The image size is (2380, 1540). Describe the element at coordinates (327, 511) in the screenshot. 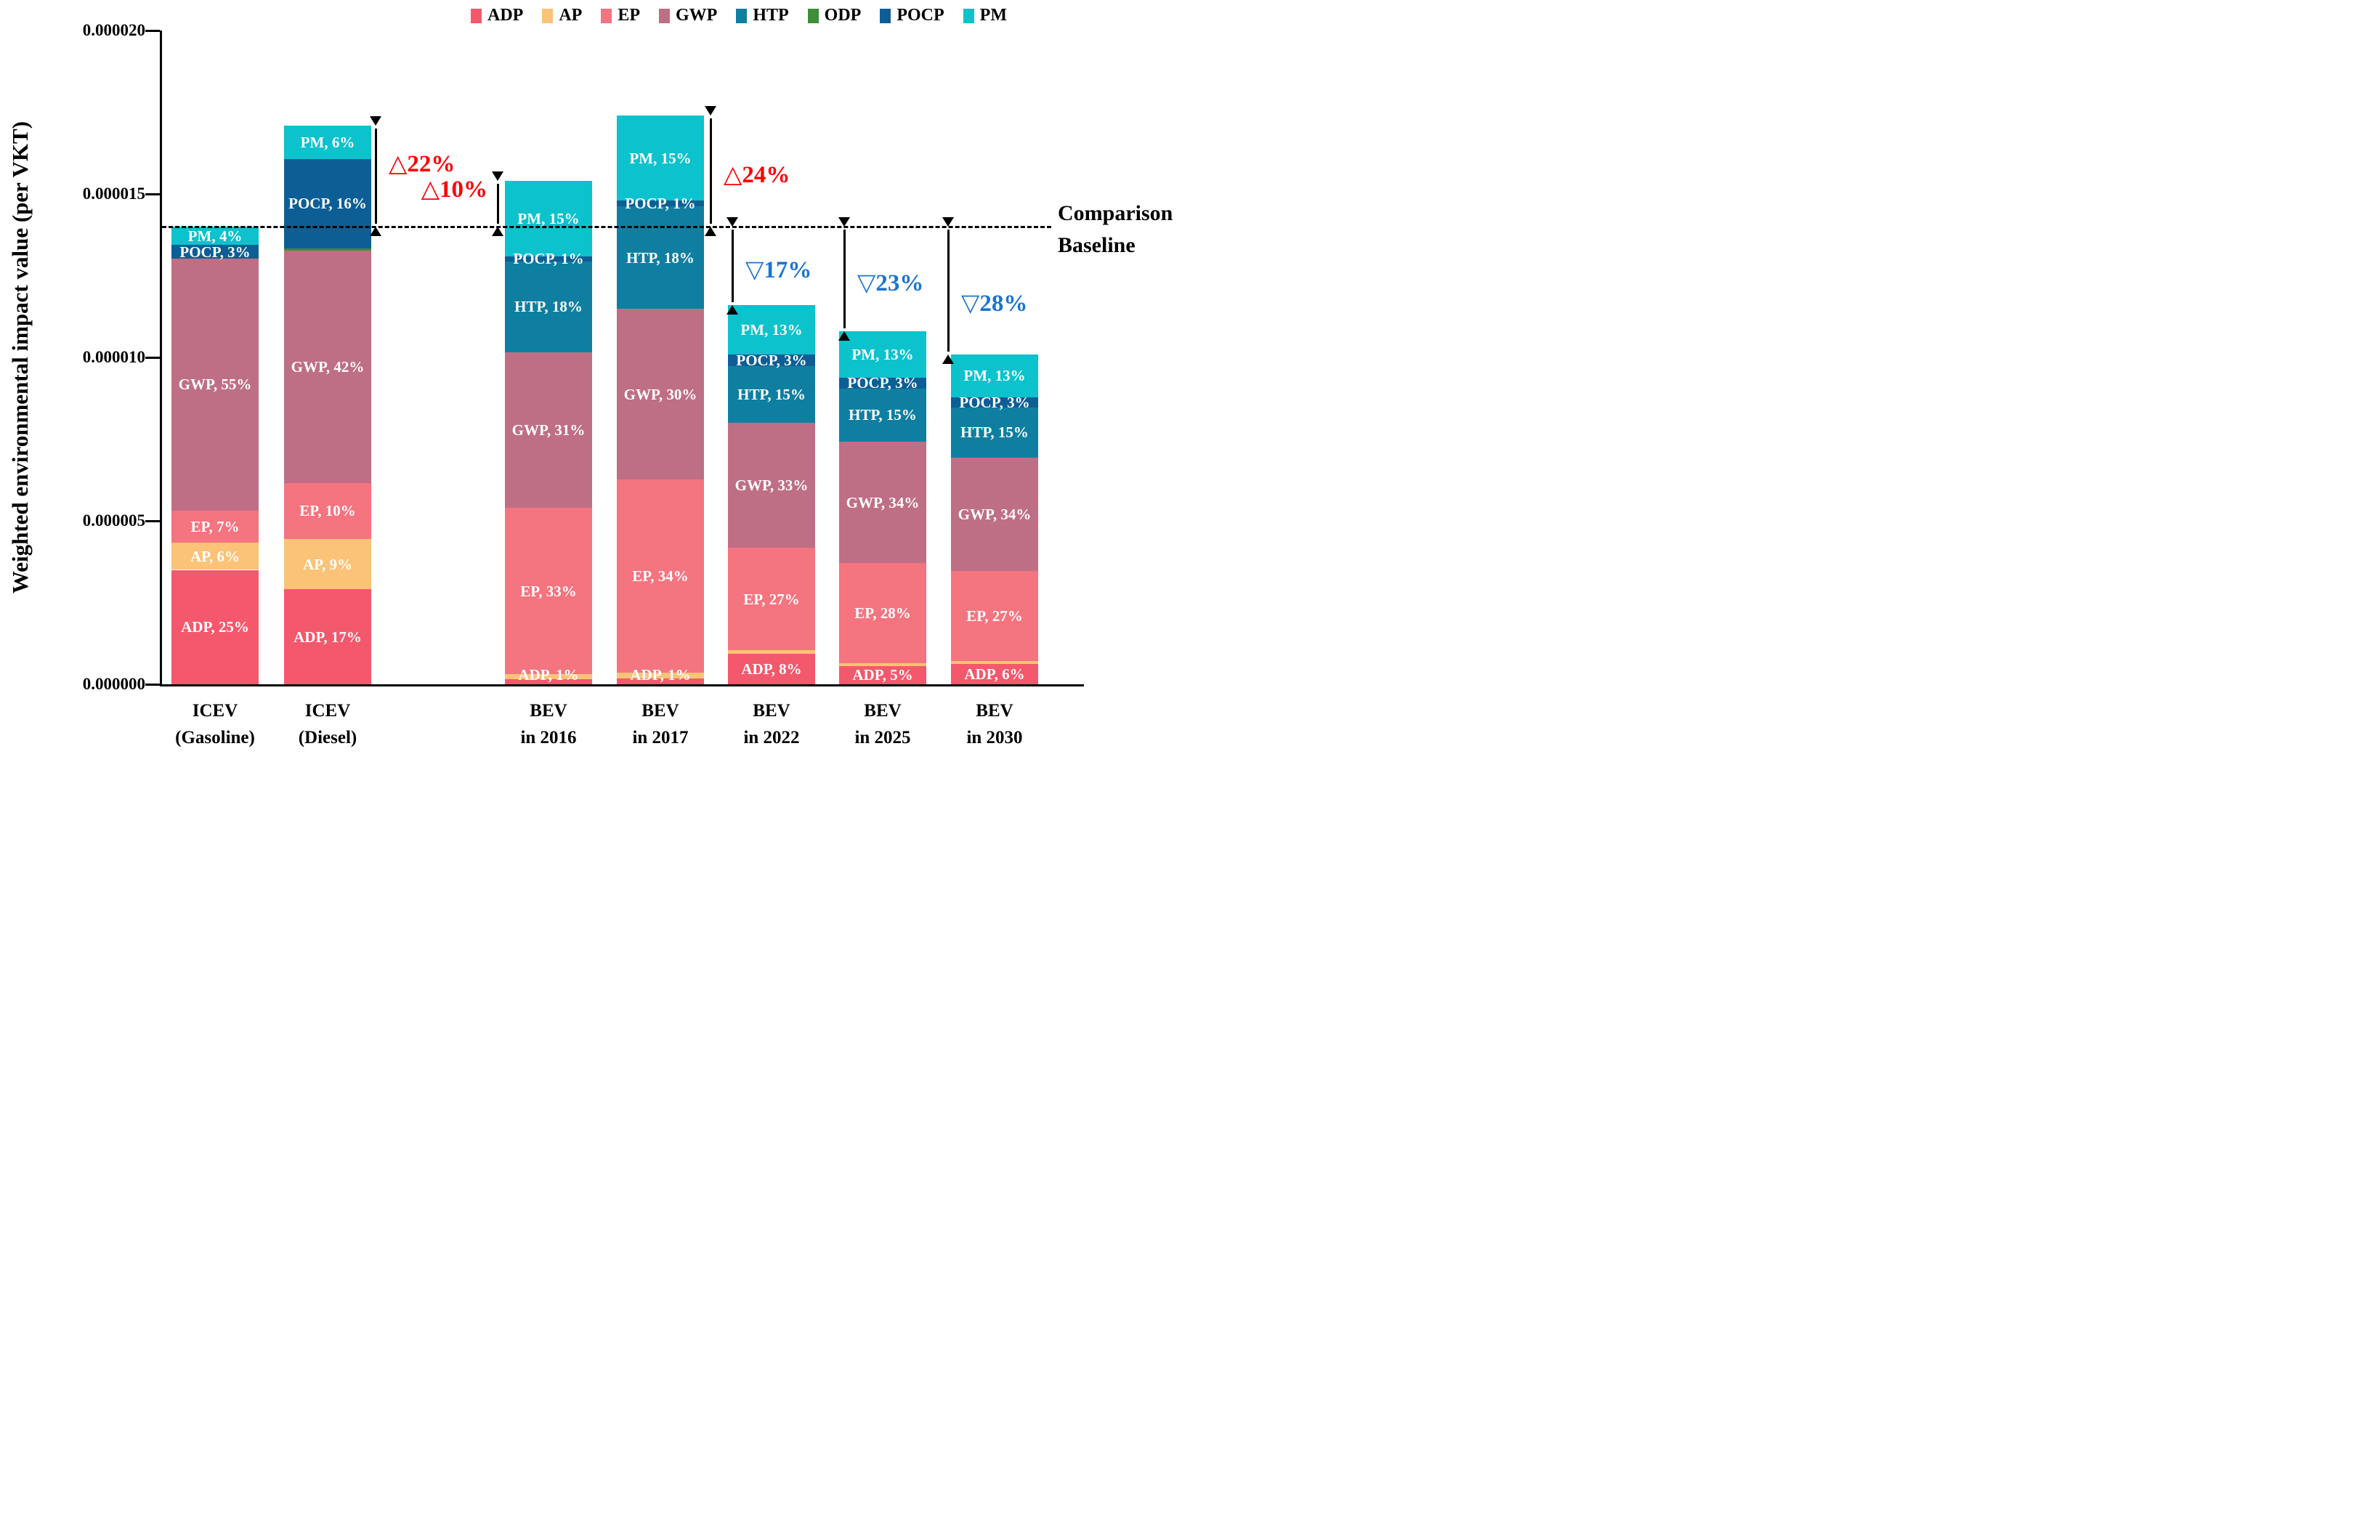

I see `bar-segment-label: EP, 10%` at that location.